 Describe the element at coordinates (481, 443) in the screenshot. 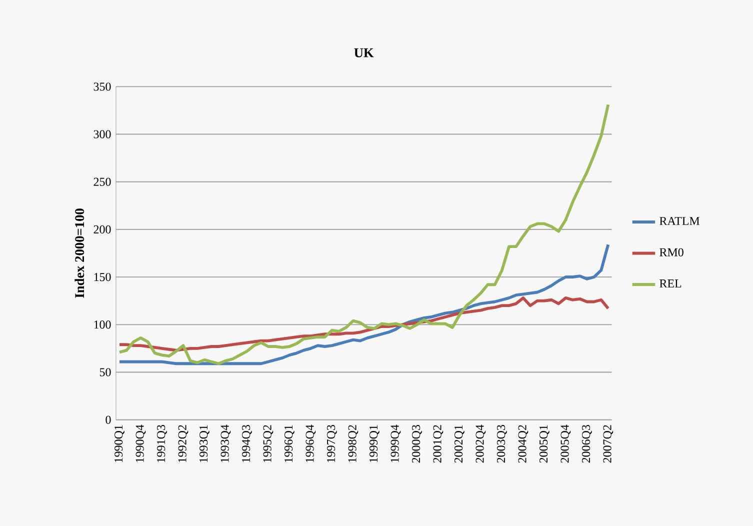

I see `x-tick-label: 2002Q4` at that location.